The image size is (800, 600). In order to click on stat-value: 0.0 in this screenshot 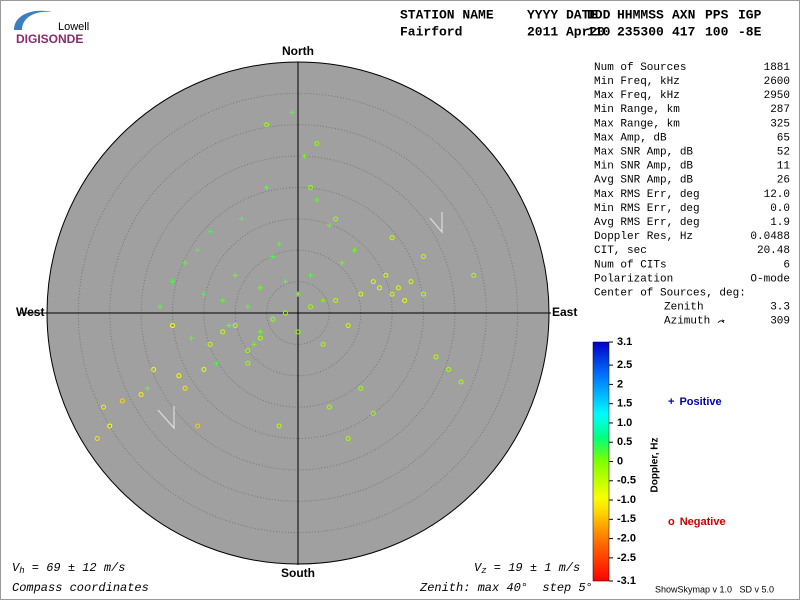, I will do `click(780, 209)`.